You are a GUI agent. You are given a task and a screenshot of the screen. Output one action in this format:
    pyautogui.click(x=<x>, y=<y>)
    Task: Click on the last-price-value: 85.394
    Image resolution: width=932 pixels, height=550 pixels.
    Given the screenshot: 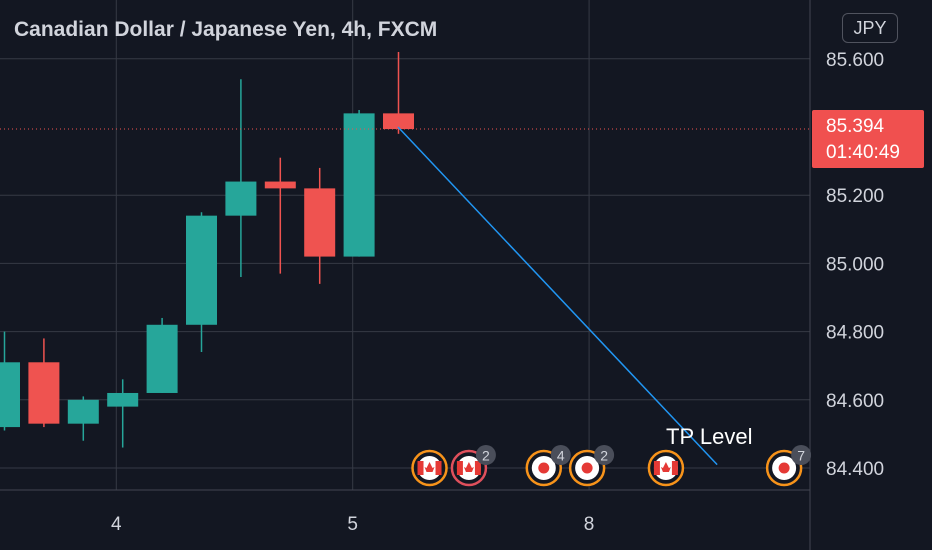 What is the action you would take?
    pyautogui.click(x=855, y=126)
    